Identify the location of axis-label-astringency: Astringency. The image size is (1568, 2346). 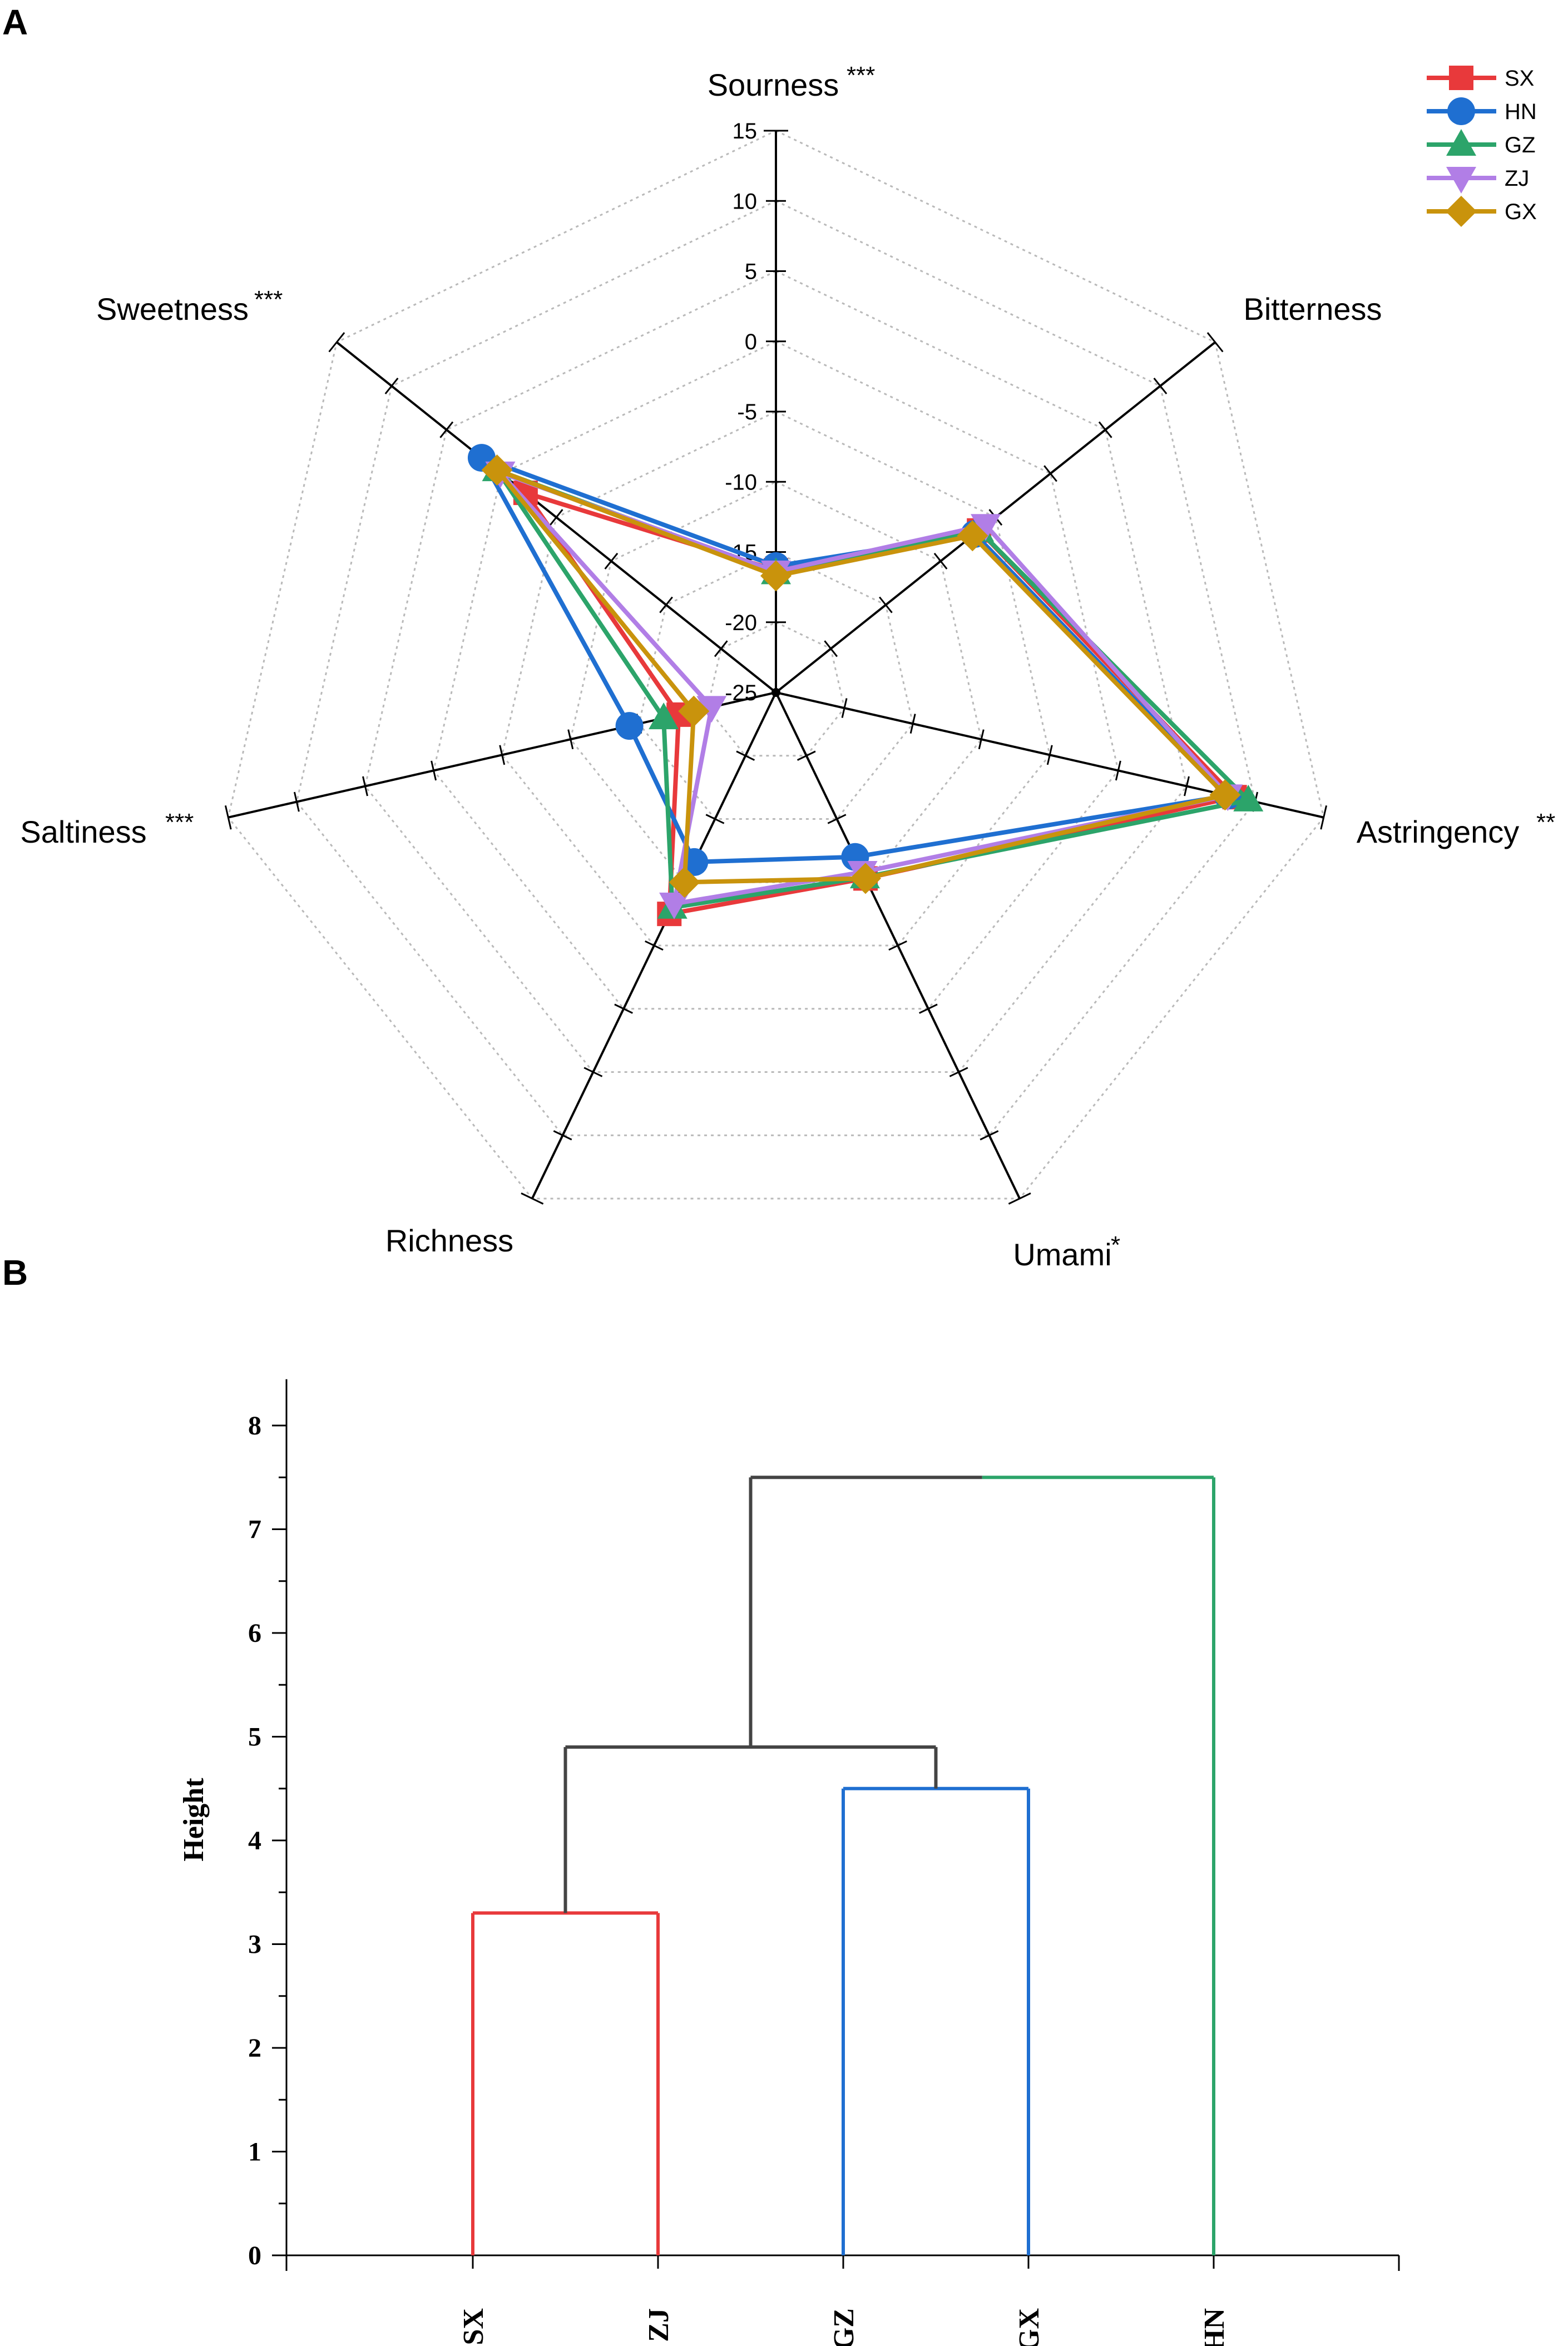
(1438, 831).